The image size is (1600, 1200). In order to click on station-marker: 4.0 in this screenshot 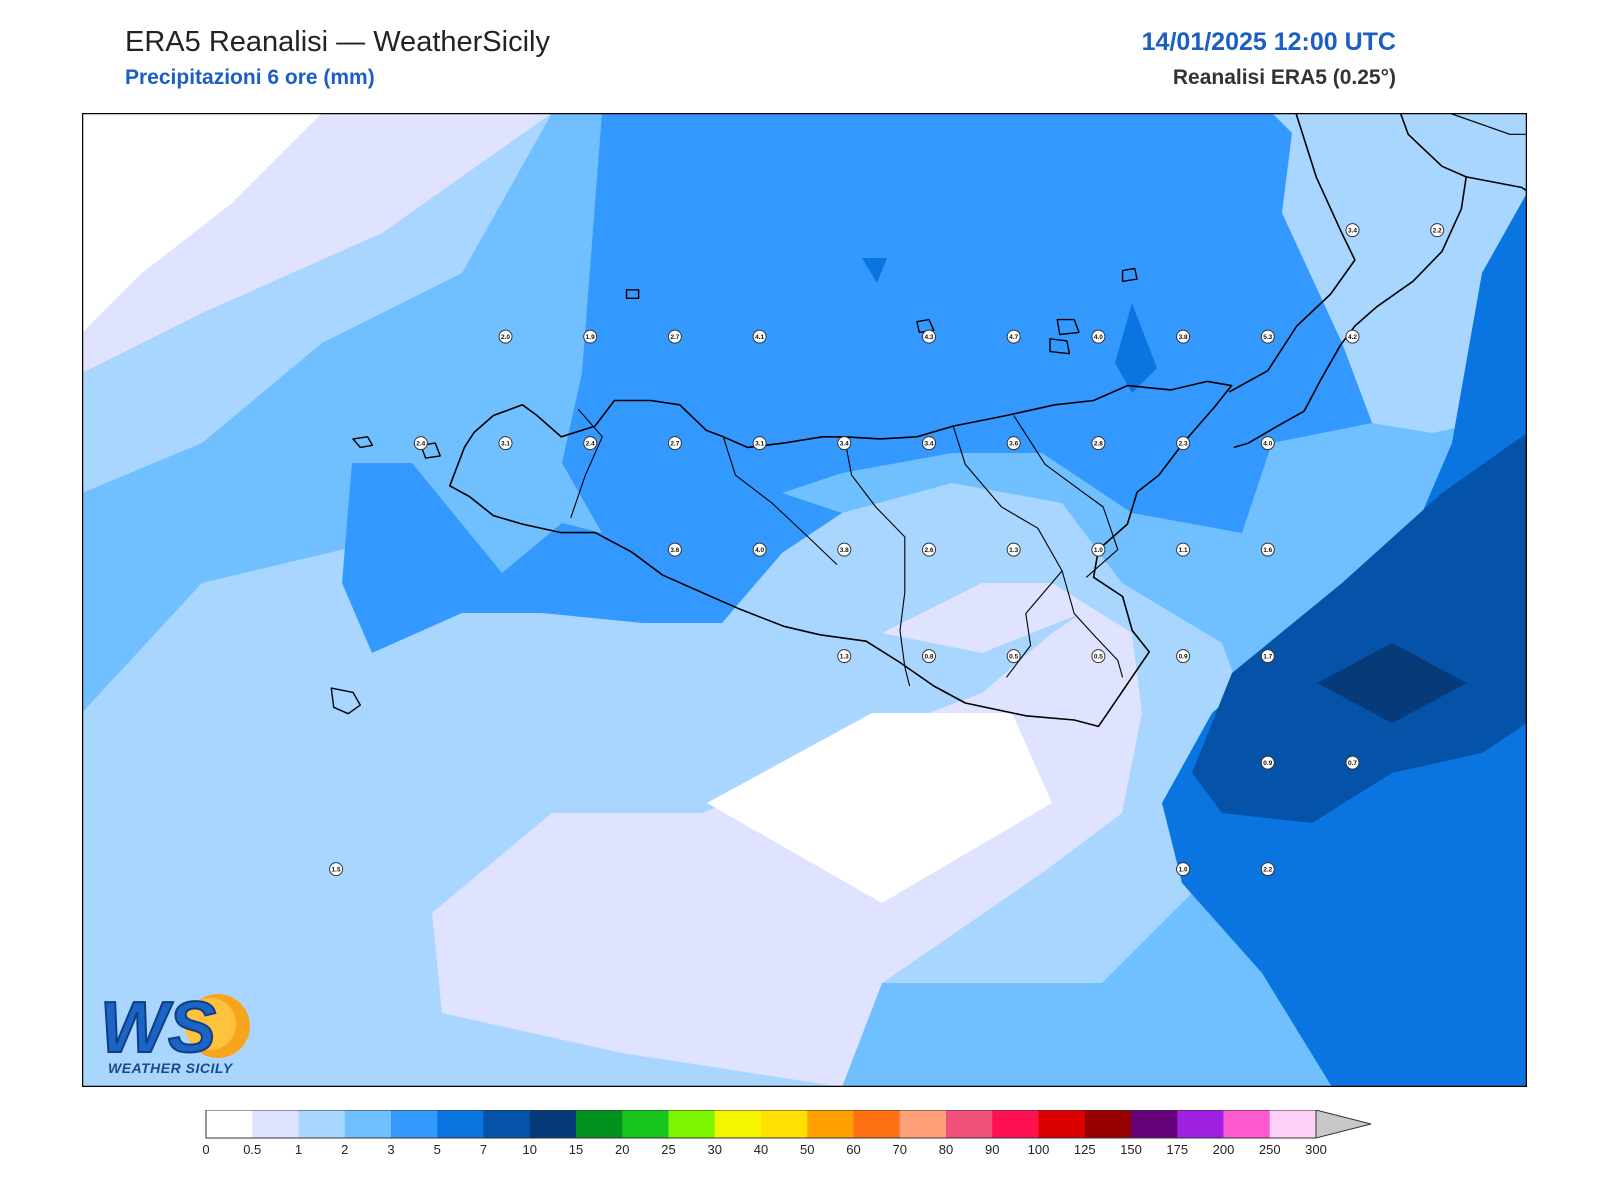, I will do `click(1098, 336)`.